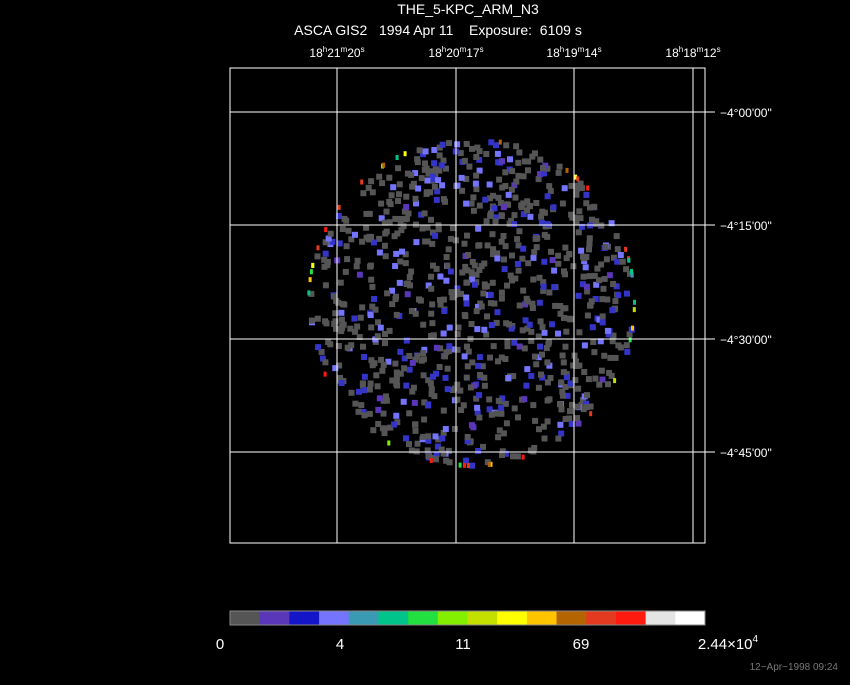  Describe the element at coordinates (325, 49) in the screenshot. I see `ra-label-part: h` at that location.